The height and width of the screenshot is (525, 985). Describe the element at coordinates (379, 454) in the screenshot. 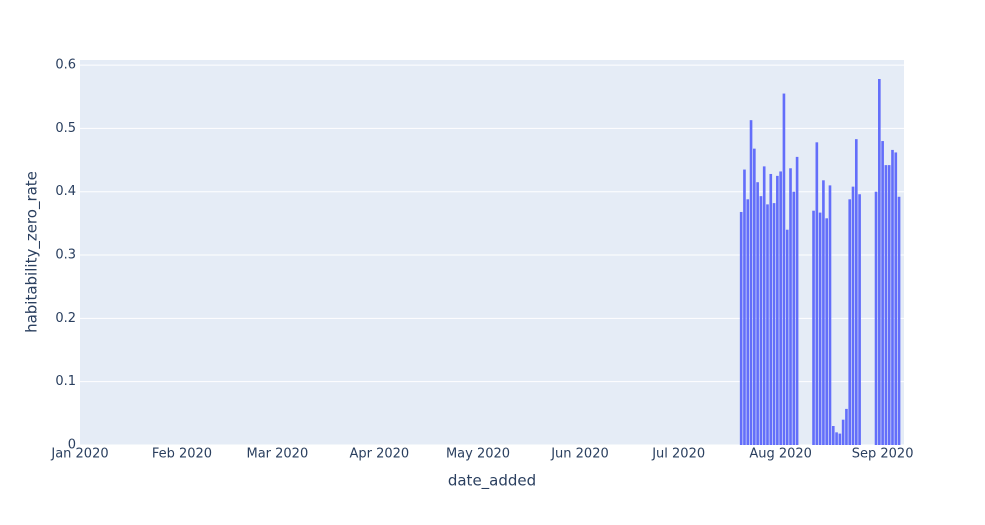

I see `x-tick-label: Apr 2020` at that location.